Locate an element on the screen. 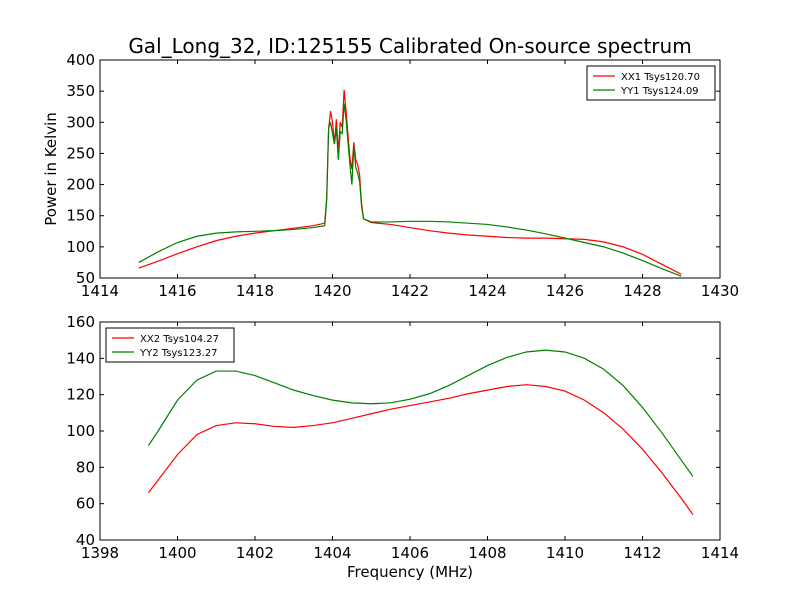 This screenshot has height=600, width=800. top-x-tick-label: 1418 is located at coordinates (255, 291).